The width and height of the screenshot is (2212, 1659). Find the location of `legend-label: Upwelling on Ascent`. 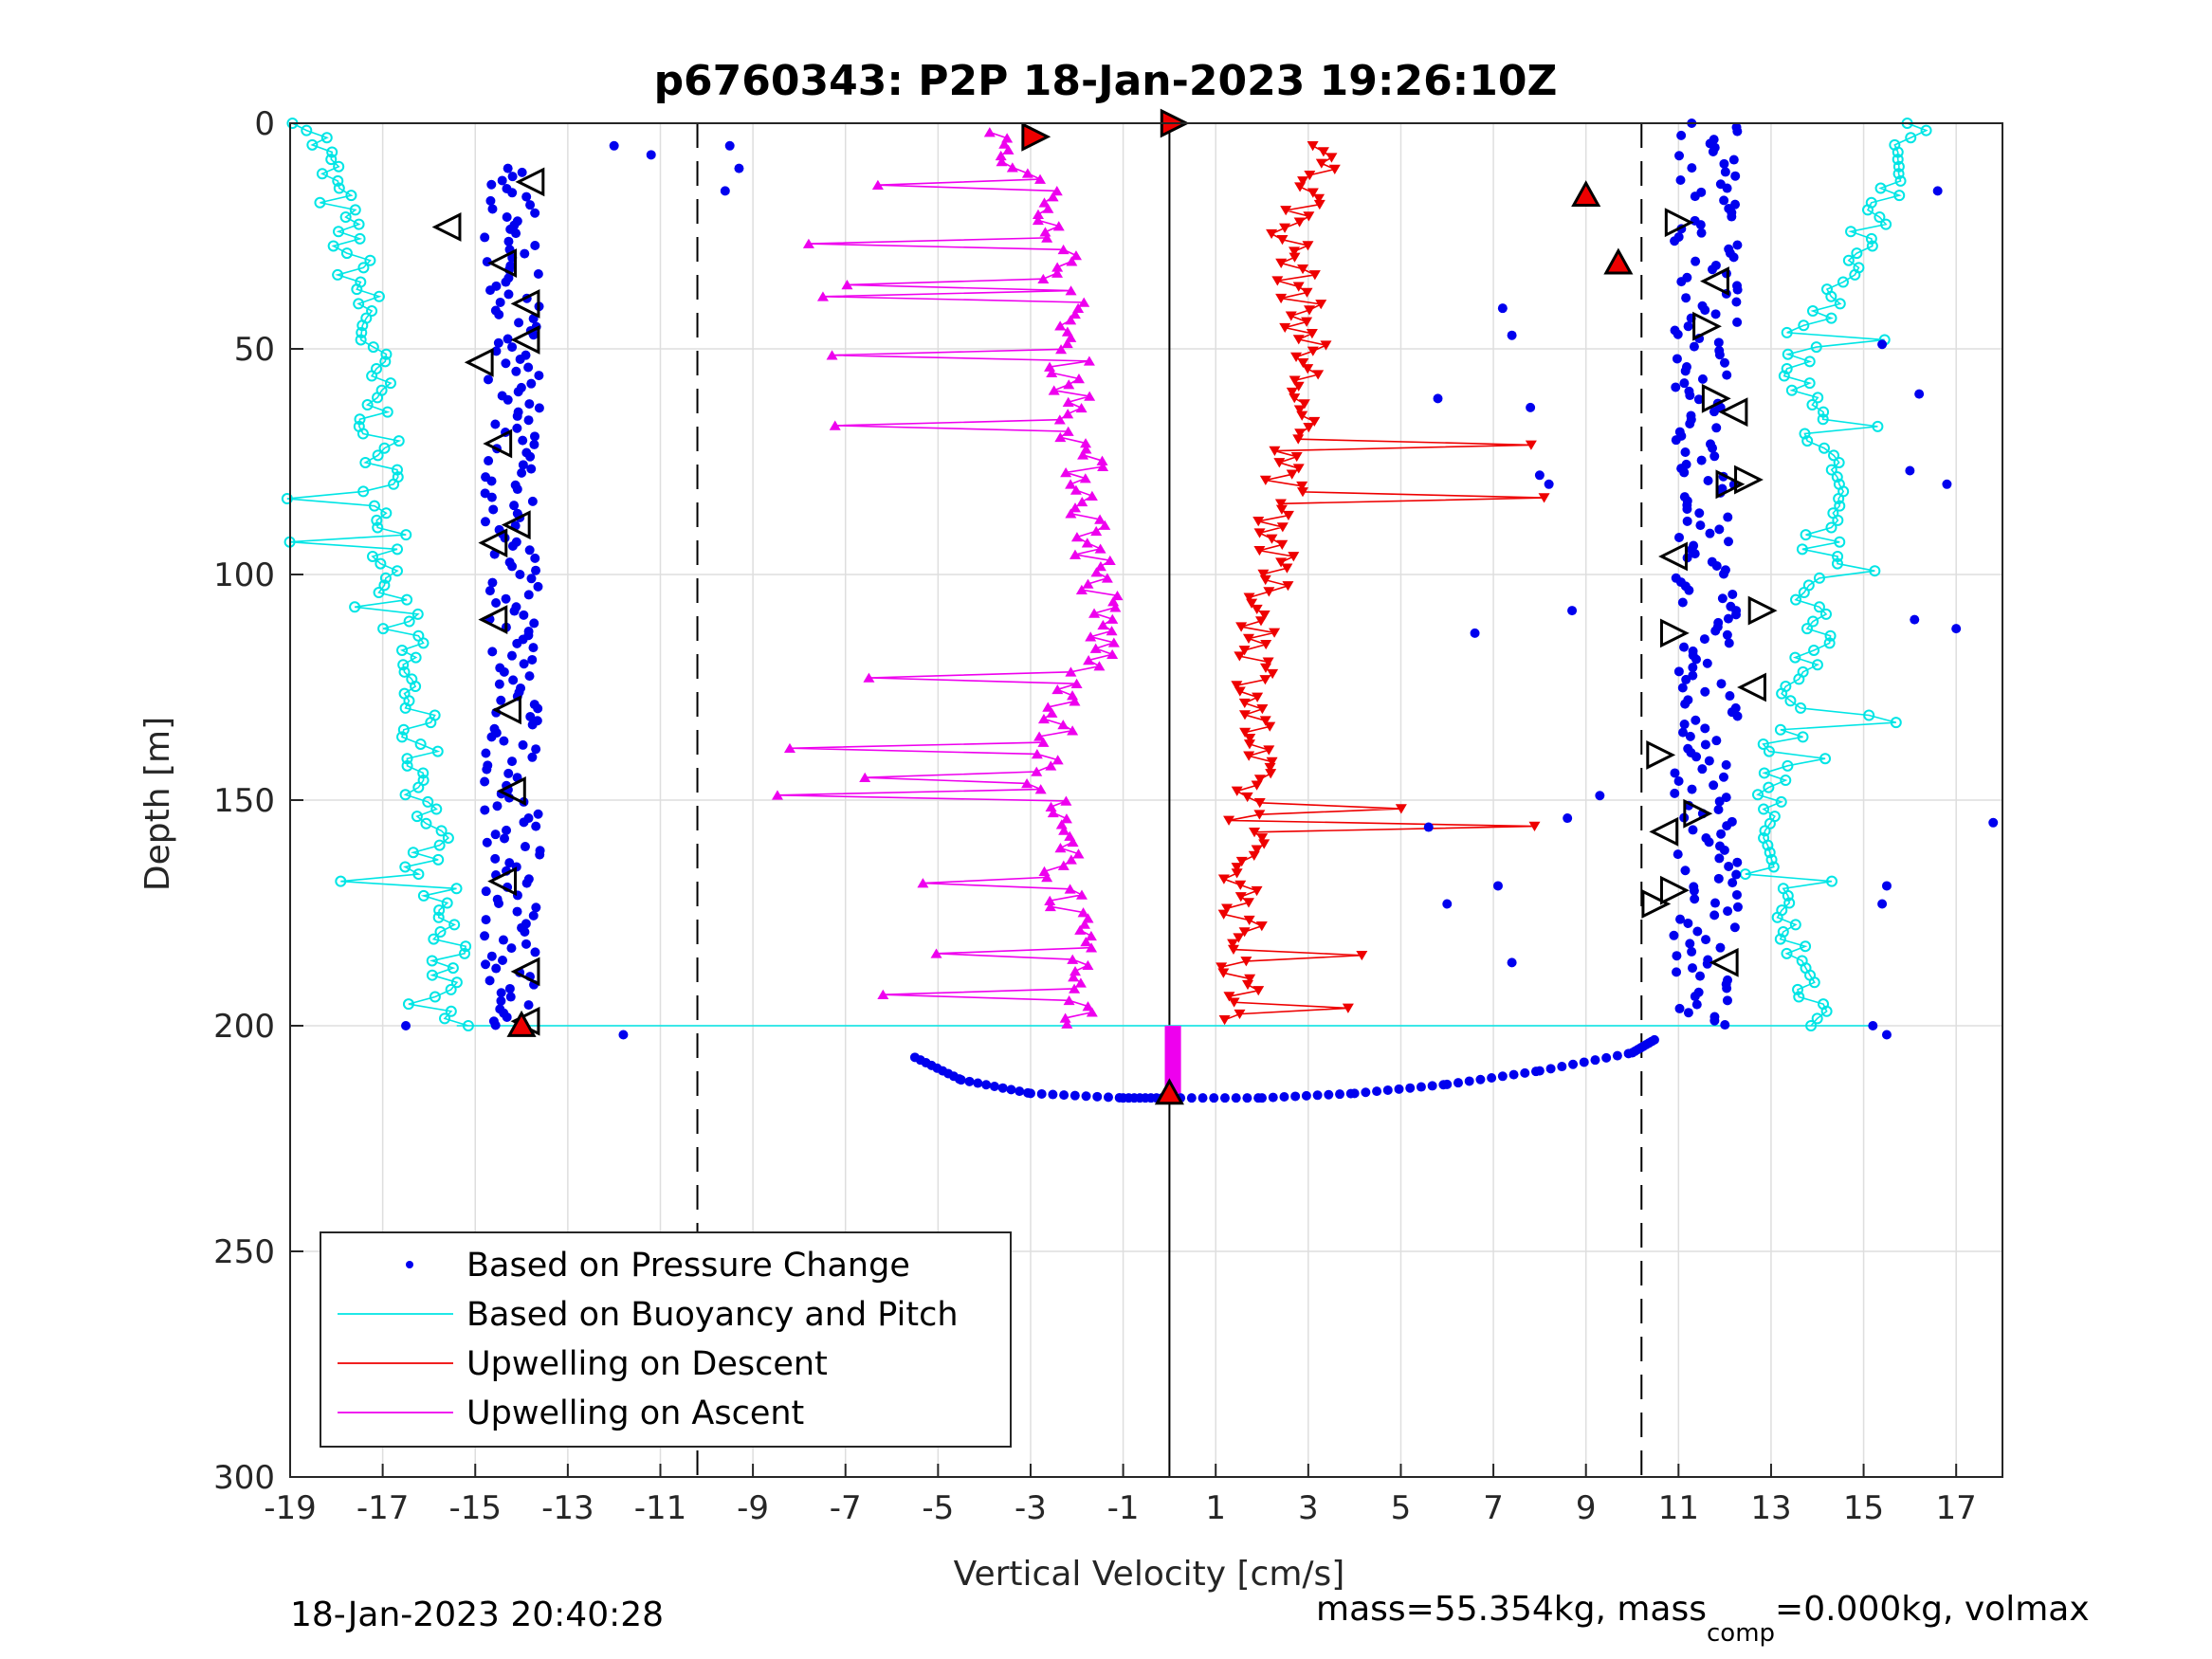

legend-label: Upwelling on Ascent is located at coordinates (635, 1413).